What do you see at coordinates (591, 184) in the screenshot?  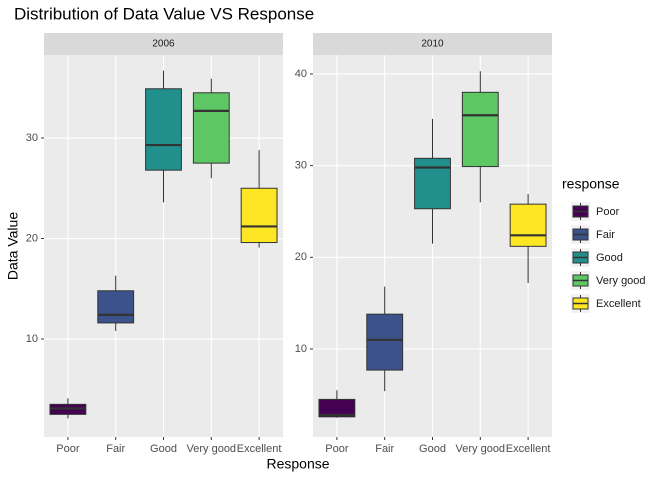 I see `legend-title: response` at bounding box center [591, 184].